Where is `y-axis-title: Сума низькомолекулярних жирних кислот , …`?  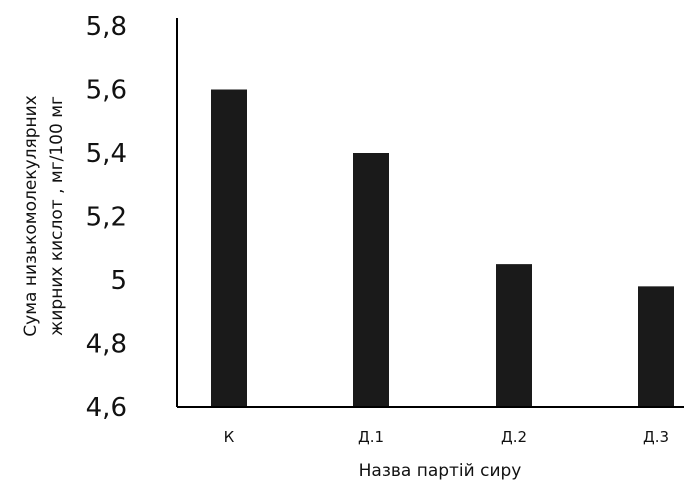
y-axis-title: Сума низькомолекулярних жирних кислот , … is located at coordinates (44, 215).